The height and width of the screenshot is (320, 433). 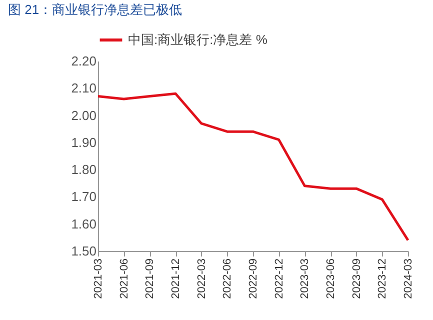 What do you see at coordinates (202, 278) in the screenshot?
I see `x-tick-label: 2022-03` at bounding box center [202, 278].